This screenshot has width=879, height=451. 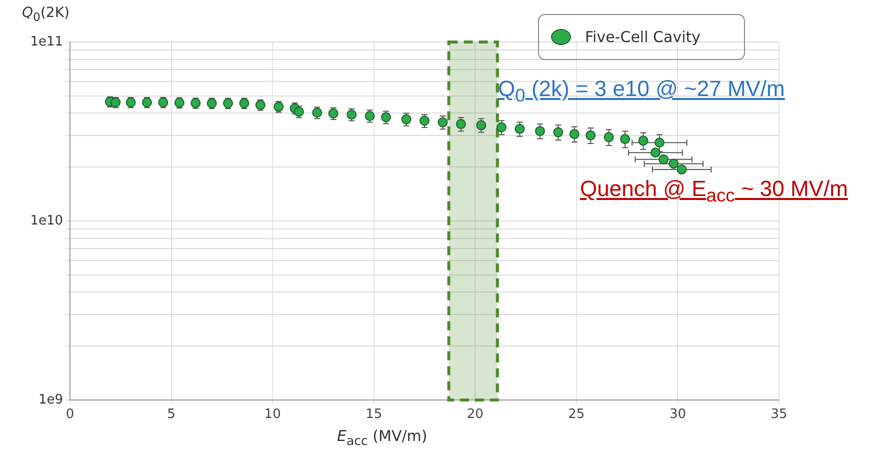 What do you see at coordinates (46, 220) in the screenshot?
I see `y-tick-label: 1e10` at bounding box center [46, 220].